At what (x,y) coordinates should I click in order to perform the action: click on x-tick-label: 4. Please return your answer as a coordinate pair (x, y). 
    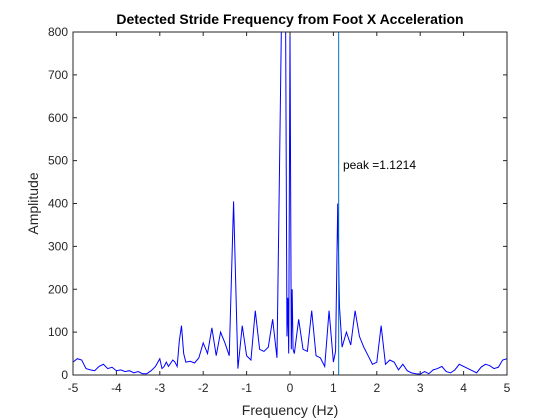
    Looking at the image, I should click on (463, 388).